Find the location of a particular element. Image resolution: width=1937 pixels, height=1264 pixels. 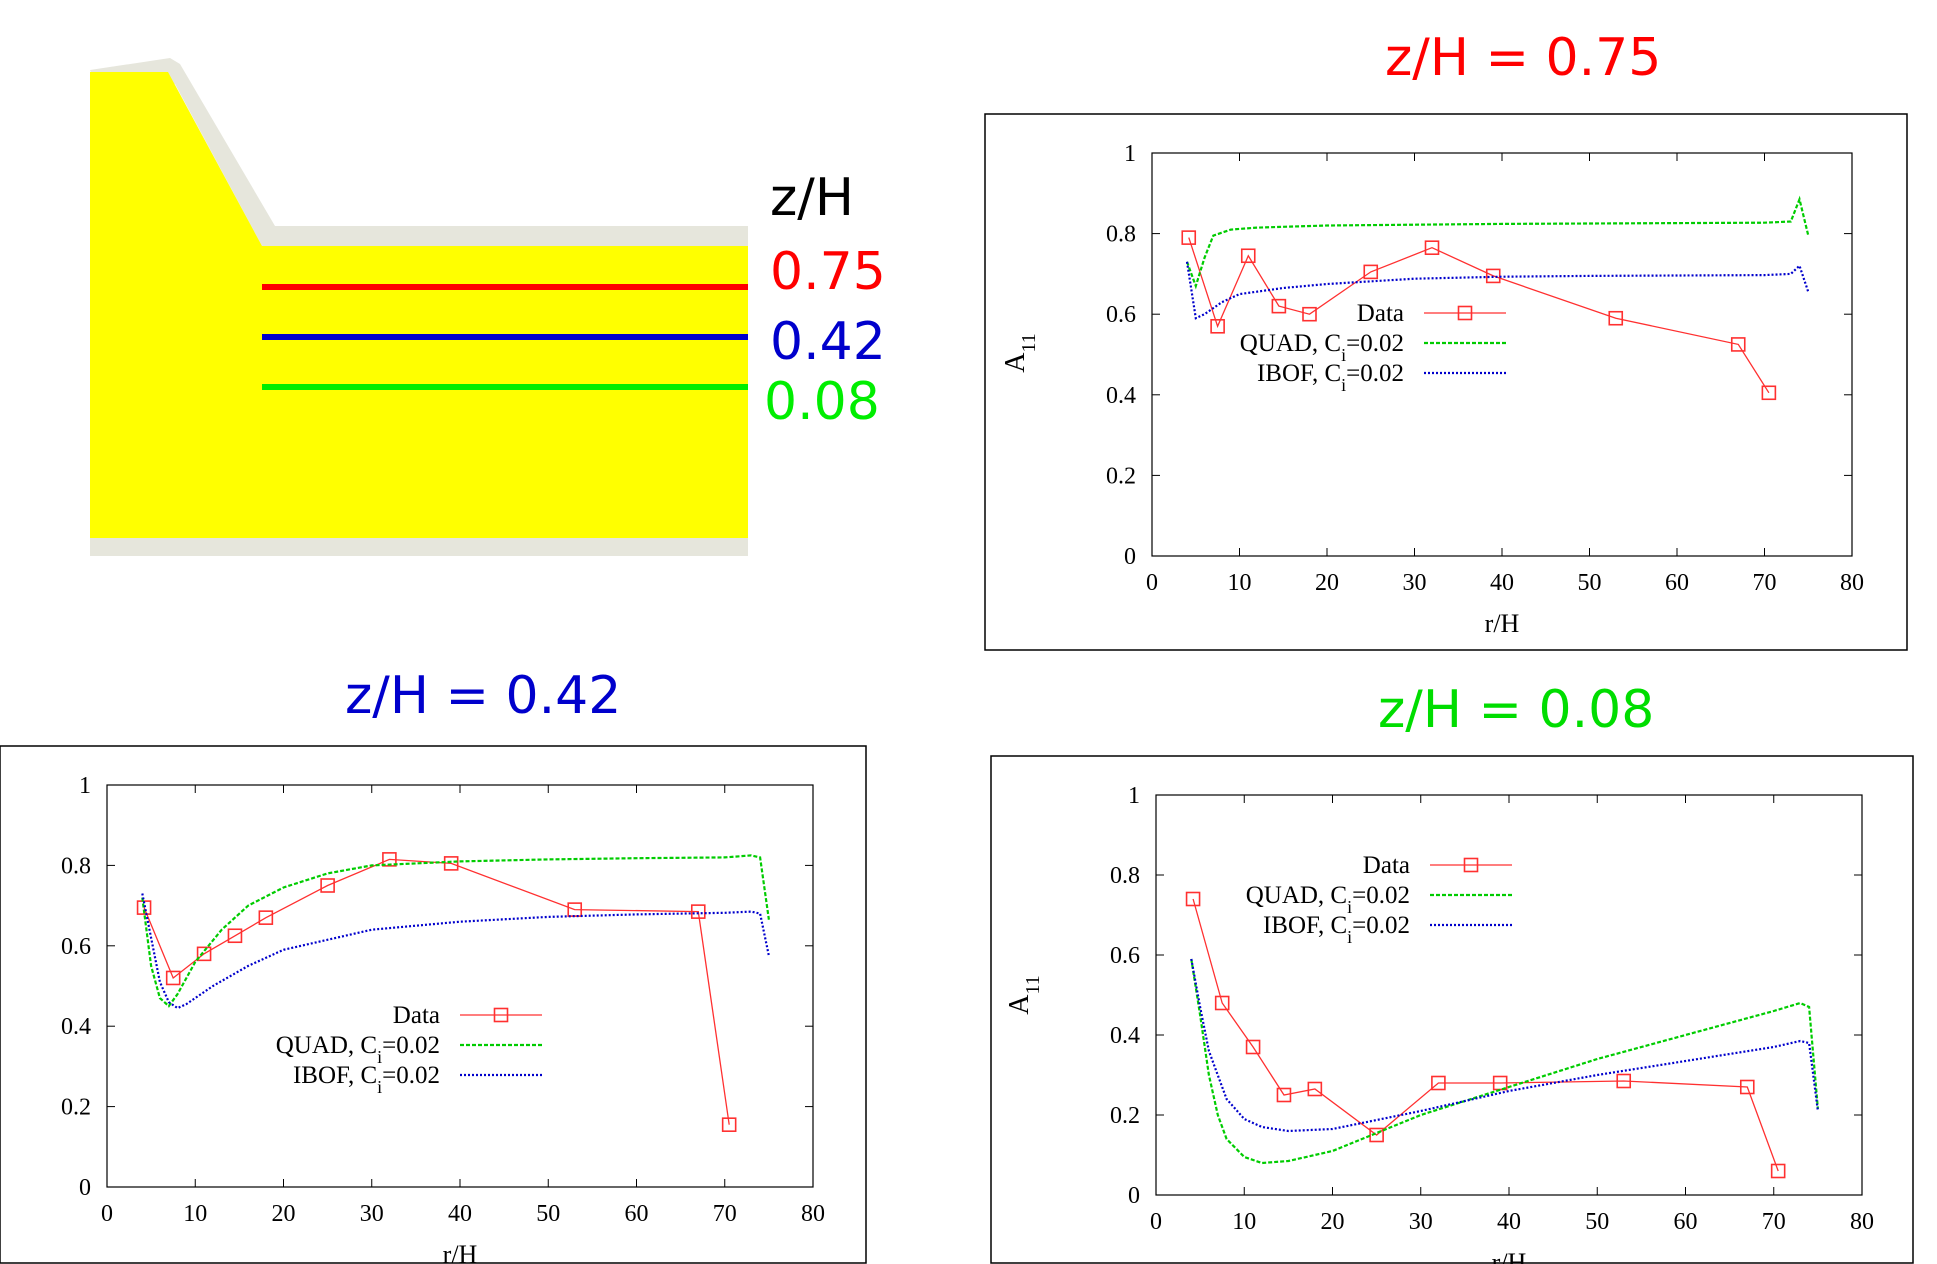

y-axis-label: A11 is located at coordinates (1020, 353).